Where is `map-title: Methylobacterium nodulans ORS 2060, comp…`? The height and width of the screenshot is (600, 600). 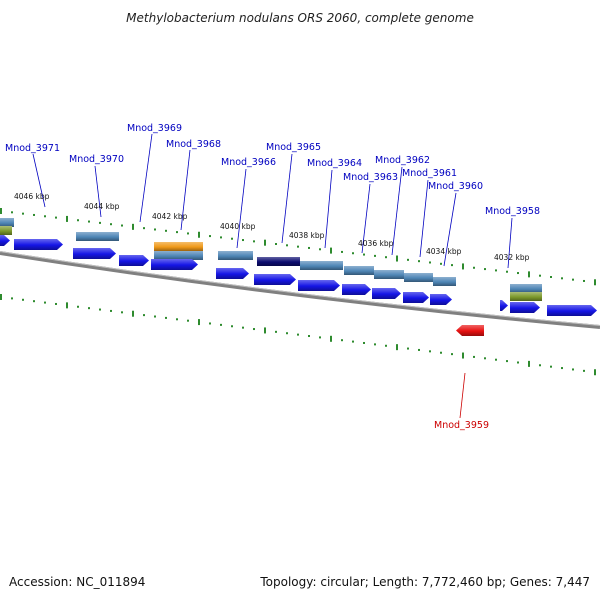
map-title: Methylobacterium nodulans ORS 2060, comp… is located at coordinates (300, 18).